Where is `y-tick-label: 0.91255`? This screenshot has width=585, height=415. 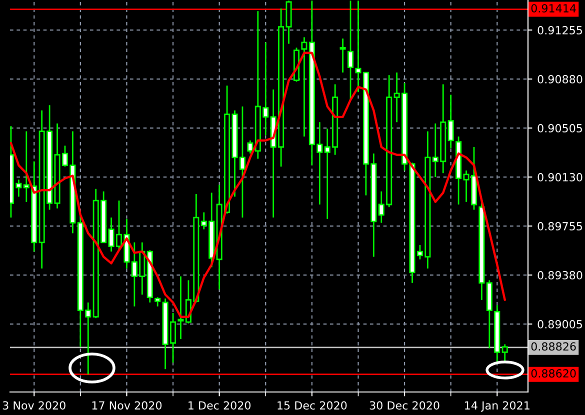
y-tick-label: 0.91255 is located at coordinates (560, 30).